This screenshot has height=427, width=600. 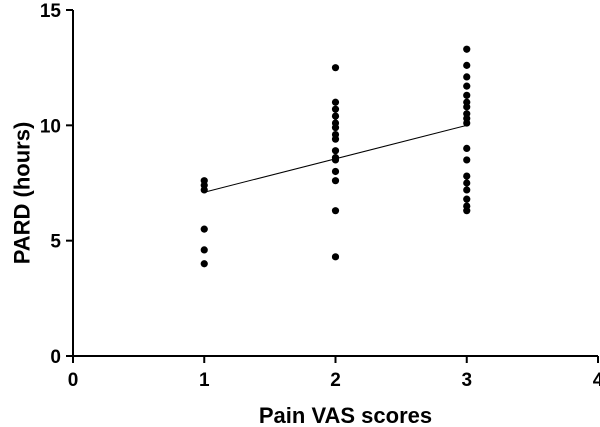 I want to click on y-tick-label: 5, so click(x=55, y=242).